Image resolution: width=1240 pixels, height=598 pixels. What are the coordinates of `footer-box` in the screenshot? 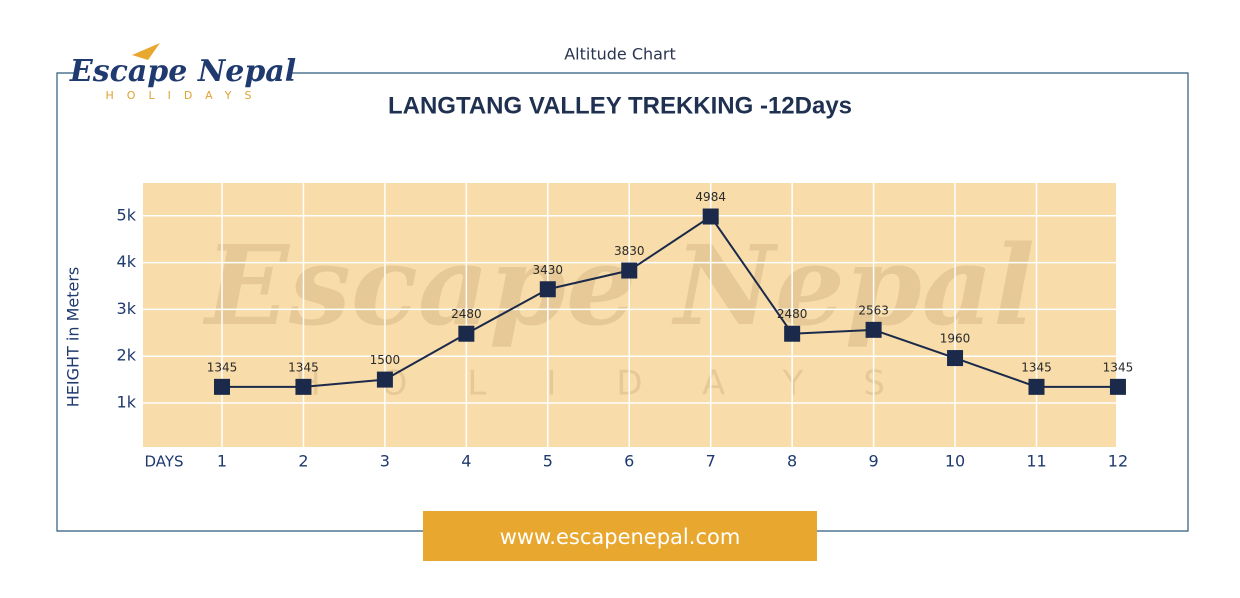 It's located at (620, 536).